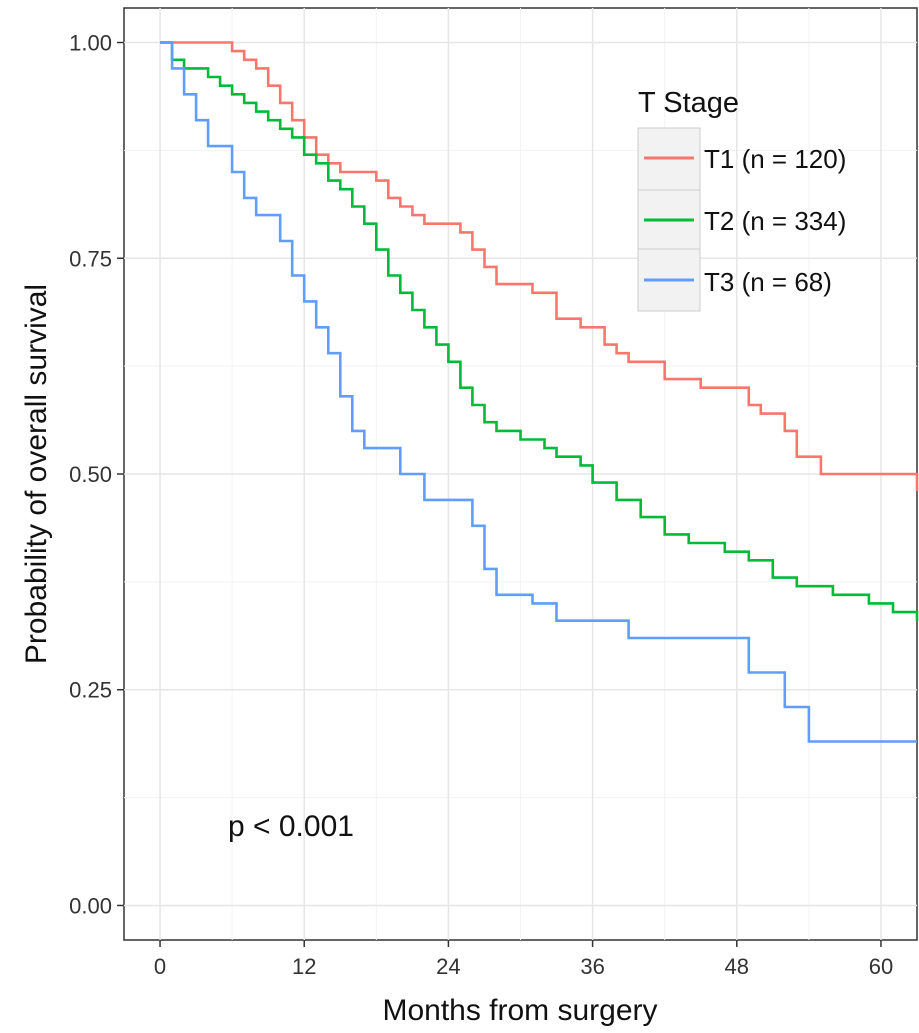 The width and height of the screenshot is (919, 1033). Describe the element at coordinates (90, 474) in the screenshot. I see `y-tick-label: 0.50` at that location.